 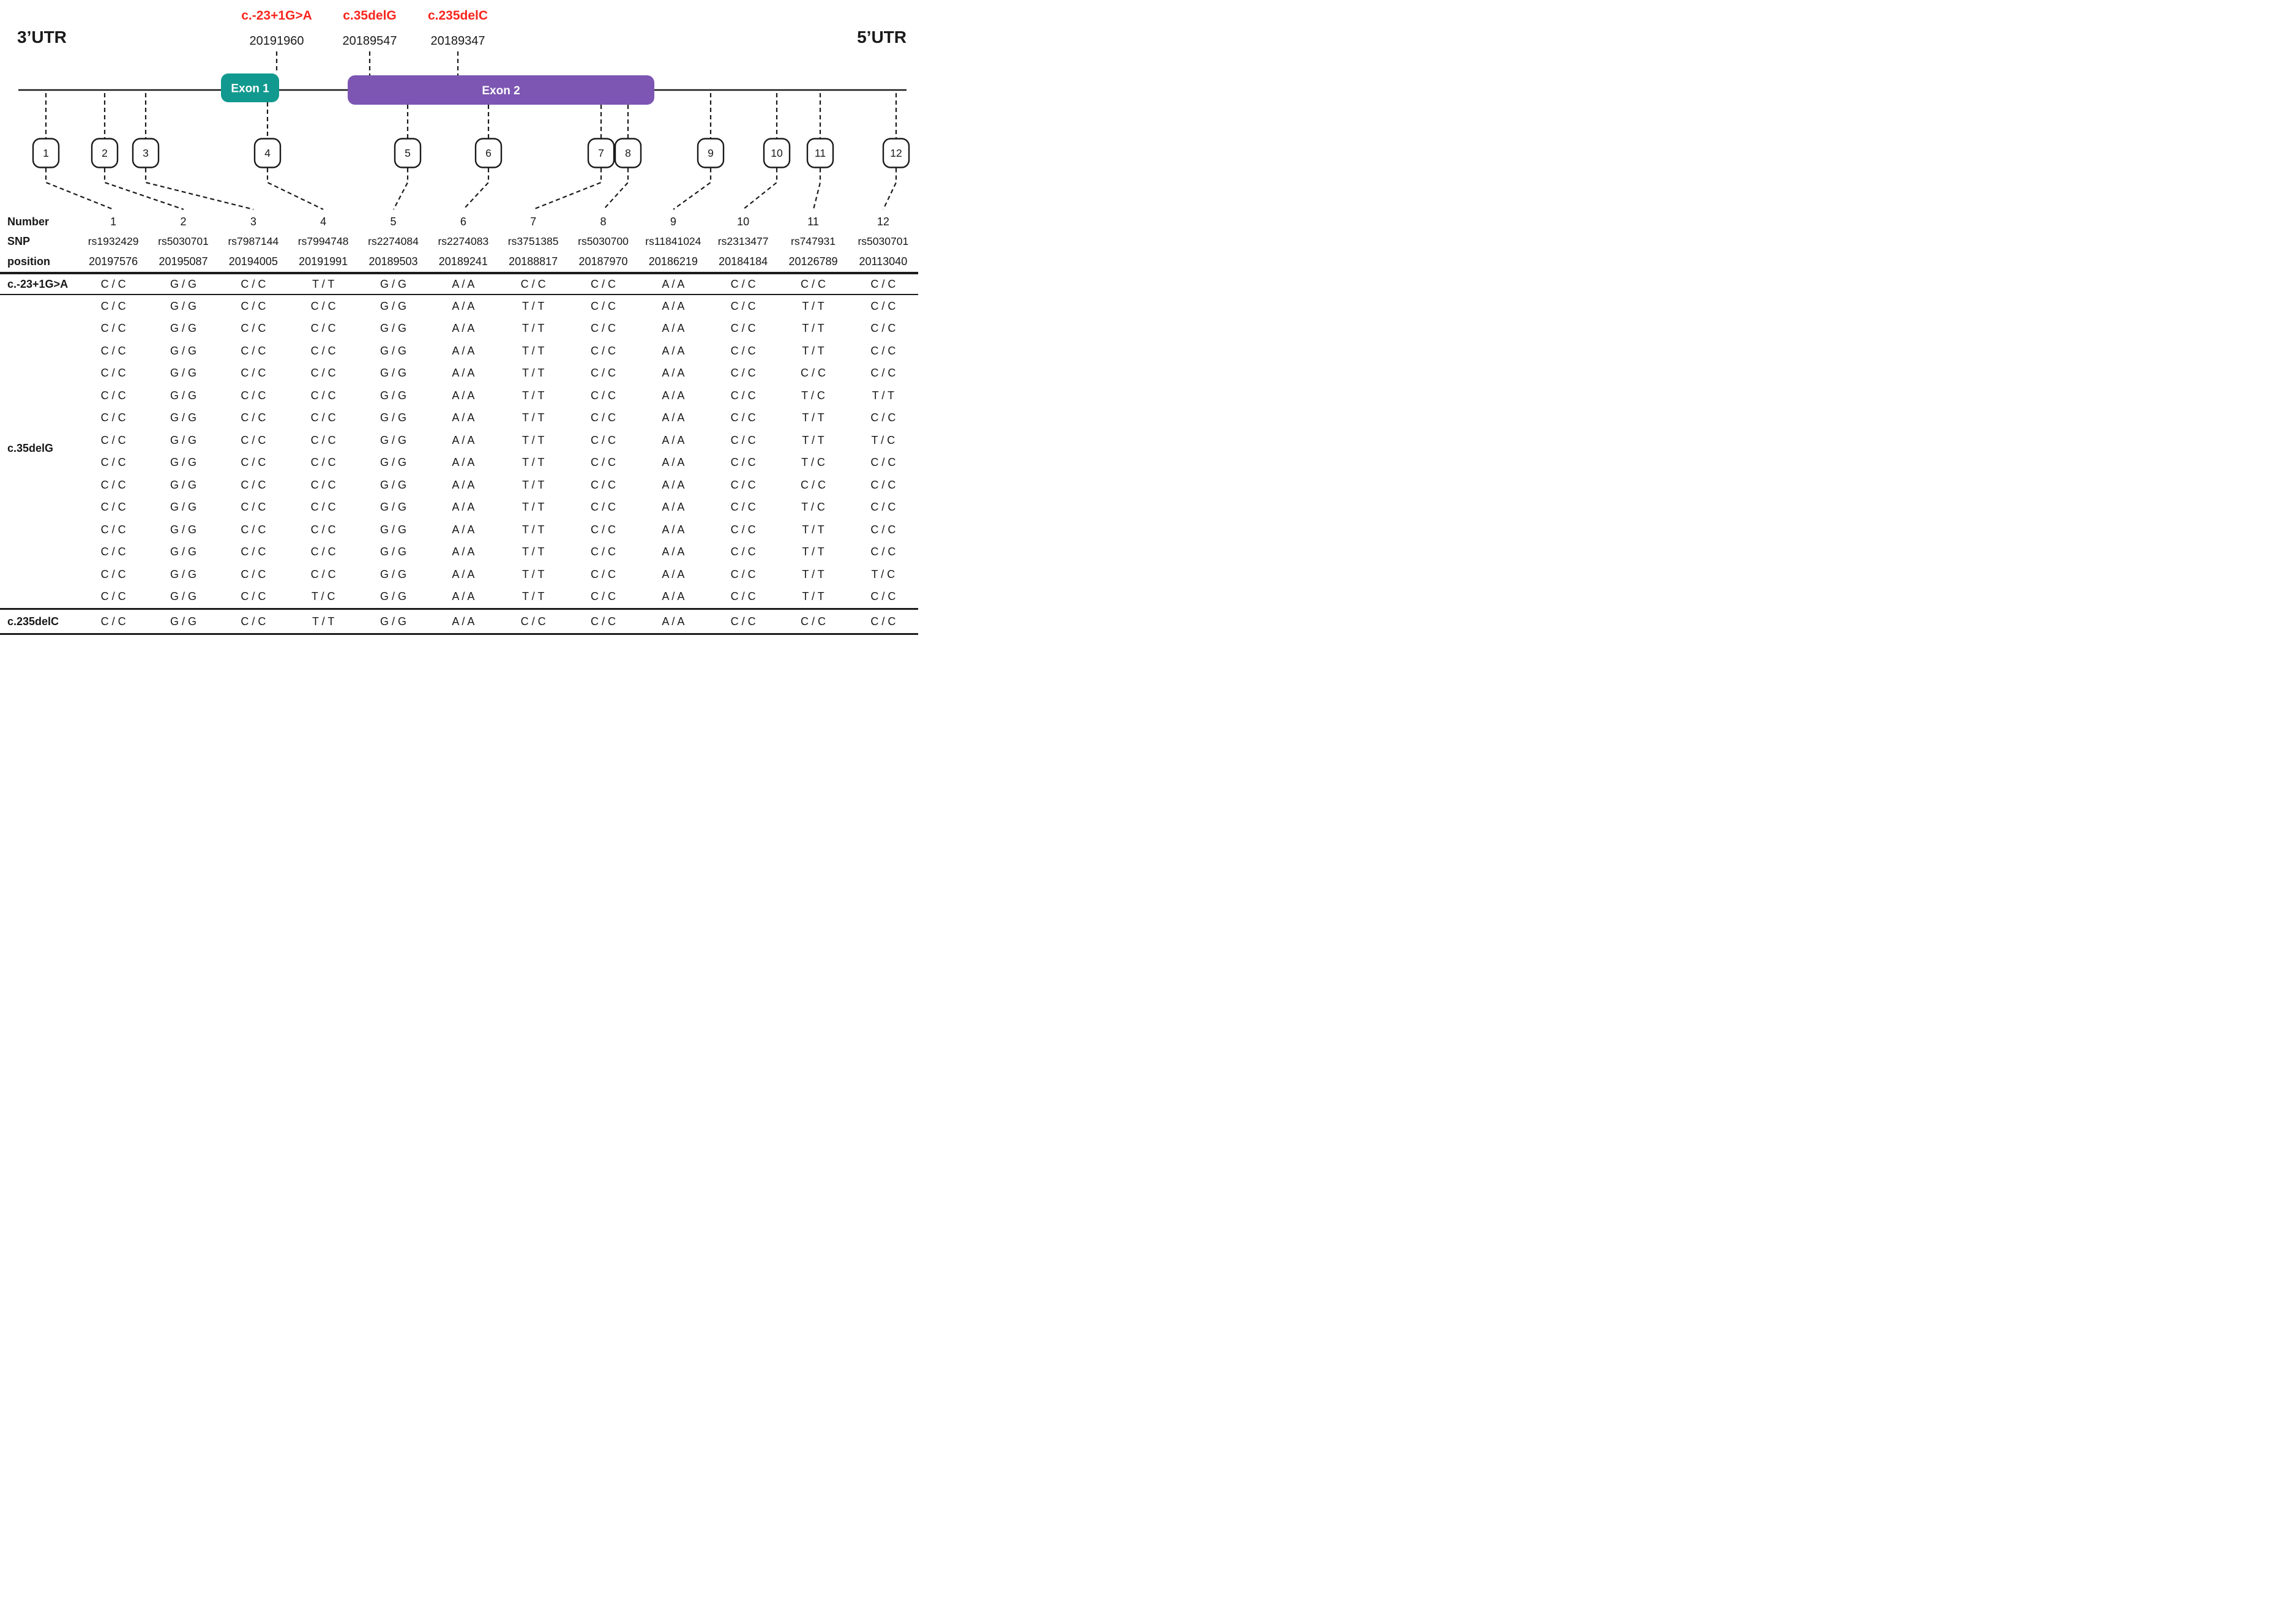 What do you see at coordinates (603, 222) in the screenshot?
I see `col-number: 8` at bounding box center [603, 222].